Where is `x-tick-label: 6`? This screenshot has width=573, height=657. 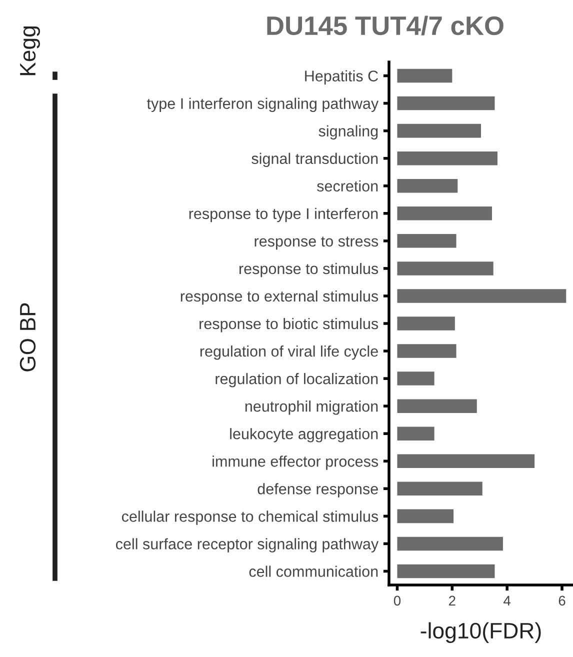 x-tick-label: 6 is located at coordinates (562, 601).